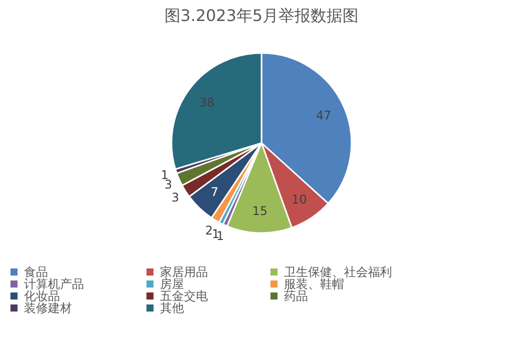 The width and height of the screenshot is (523, 345). Describe the element at coordinates (176, 197) in the screenshot. I see `data-label: 3` at that location.